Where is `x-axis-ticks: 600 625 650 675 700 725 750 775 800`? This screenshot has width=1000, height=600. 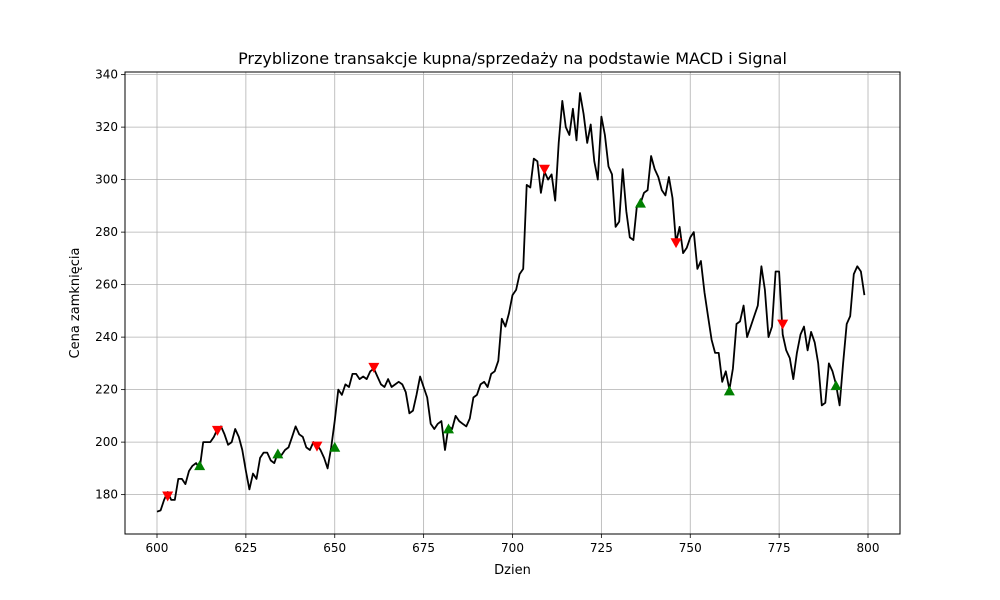
x-axis-ticks: 600 625 650 675 700 725 750 775 800 is located at coordinates (513, 544).